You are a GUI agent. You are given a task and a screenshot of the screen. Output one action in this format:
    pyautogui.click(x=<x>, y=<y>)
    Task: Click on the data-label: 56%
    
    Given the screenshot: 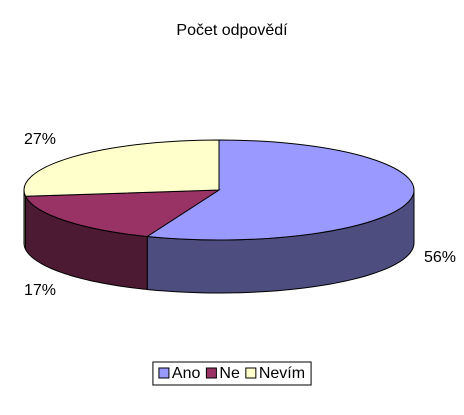 What is the action you would take?
    pyautogui.click(x=440, y=257)
    